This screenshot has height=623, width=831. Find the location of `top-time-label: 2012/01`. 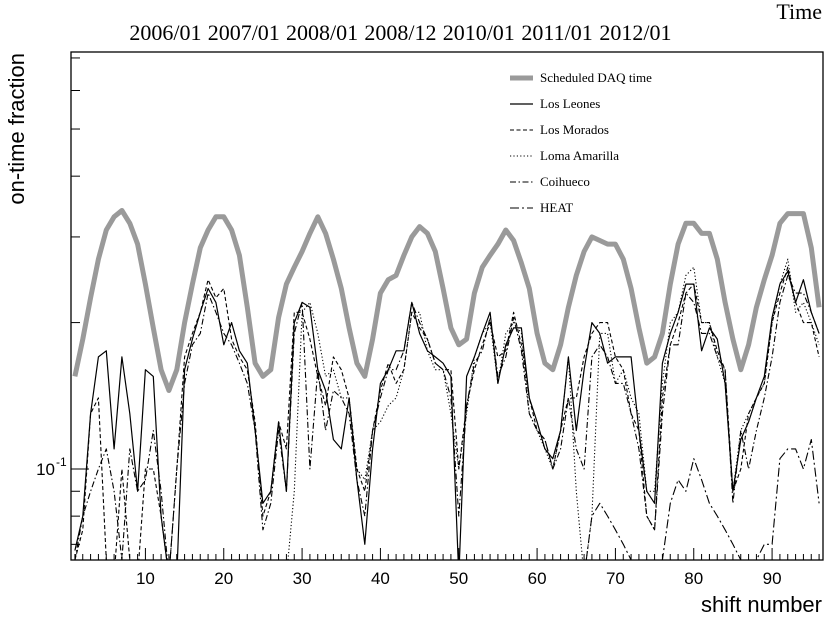

top-time-label: 2012/01 is located at coordinates (635, 32).